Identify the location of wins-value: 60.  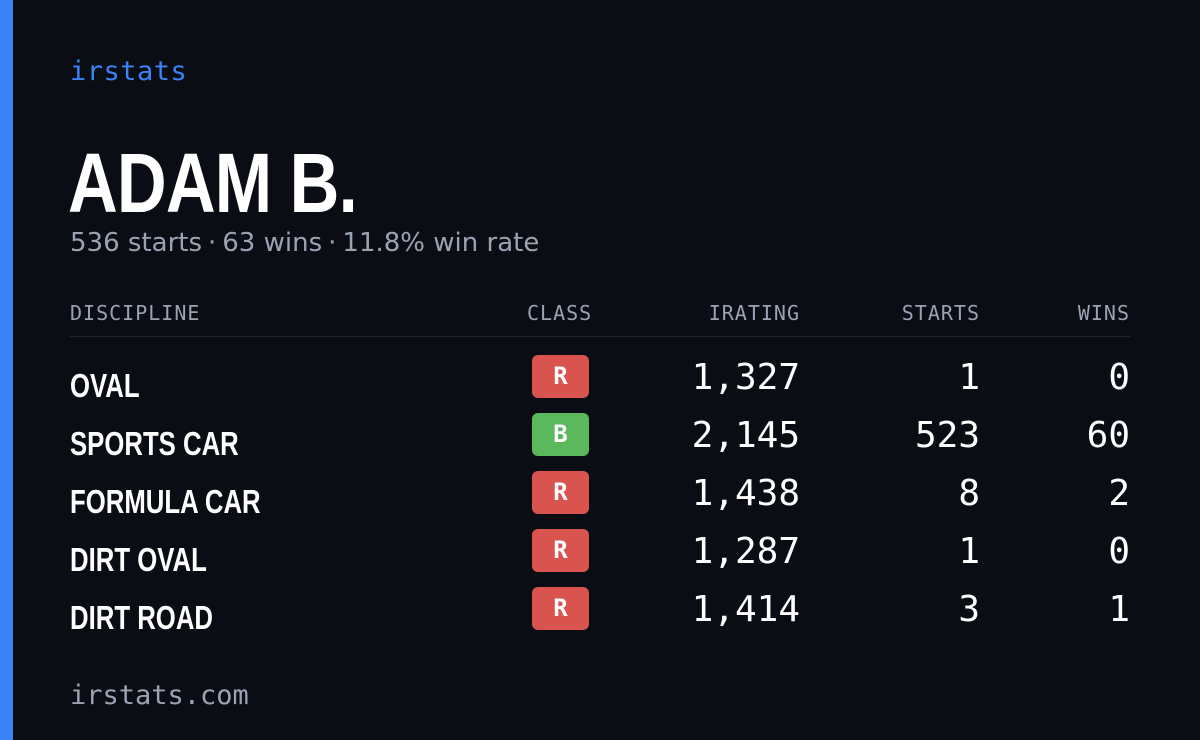
(1108, 435).